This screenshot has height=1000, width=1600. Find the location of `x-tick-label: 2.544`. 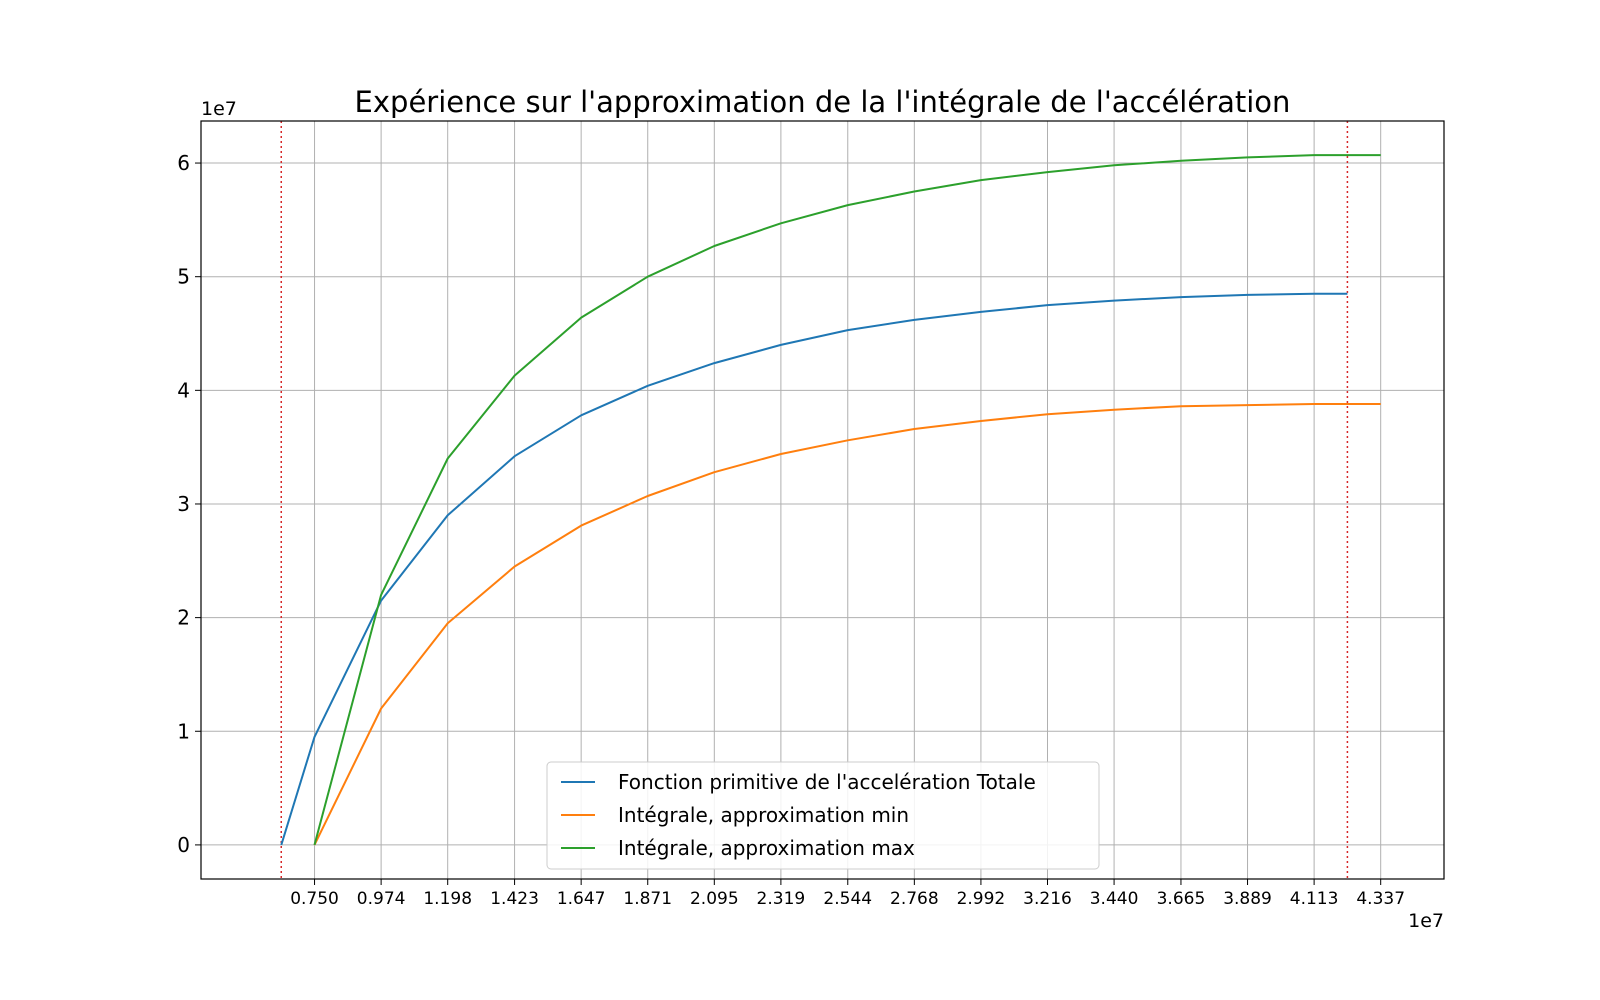

x-tick-label: 2.544 is located at coordinates (847, 899).